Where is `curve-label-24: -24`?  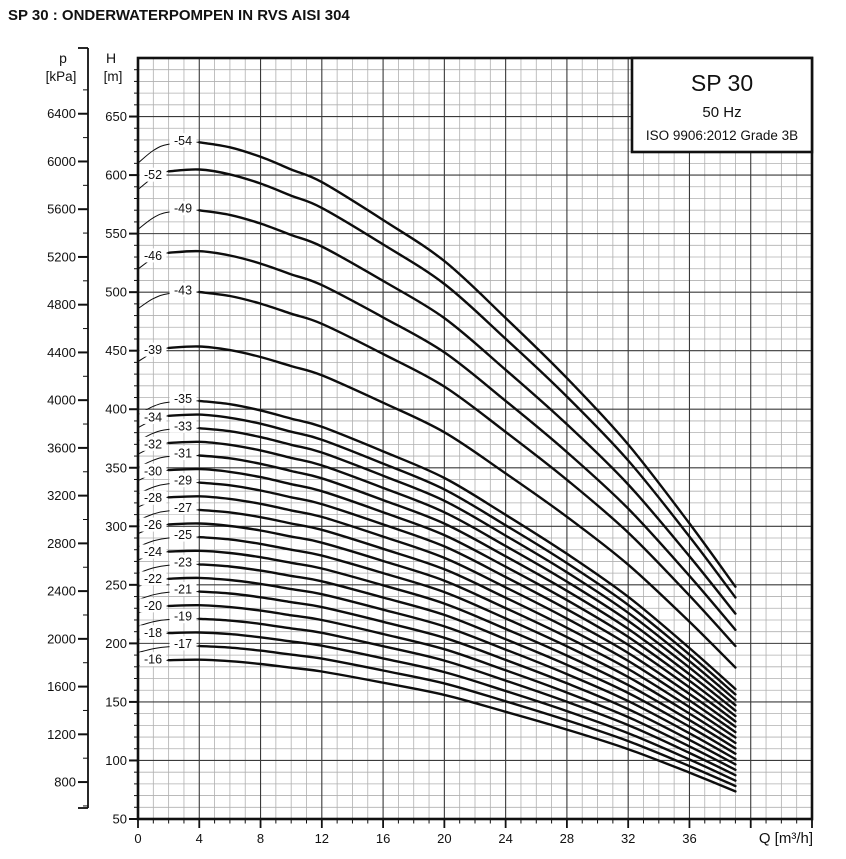 curve-label-24: -24 is located at coordinates (153, 552).